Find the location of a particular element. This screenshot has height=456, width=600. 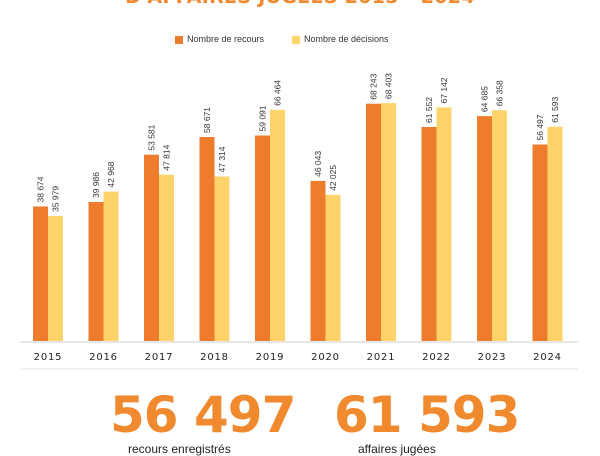

data-label-decisions-2022: 67 142 is located at coordinates (444, 90).